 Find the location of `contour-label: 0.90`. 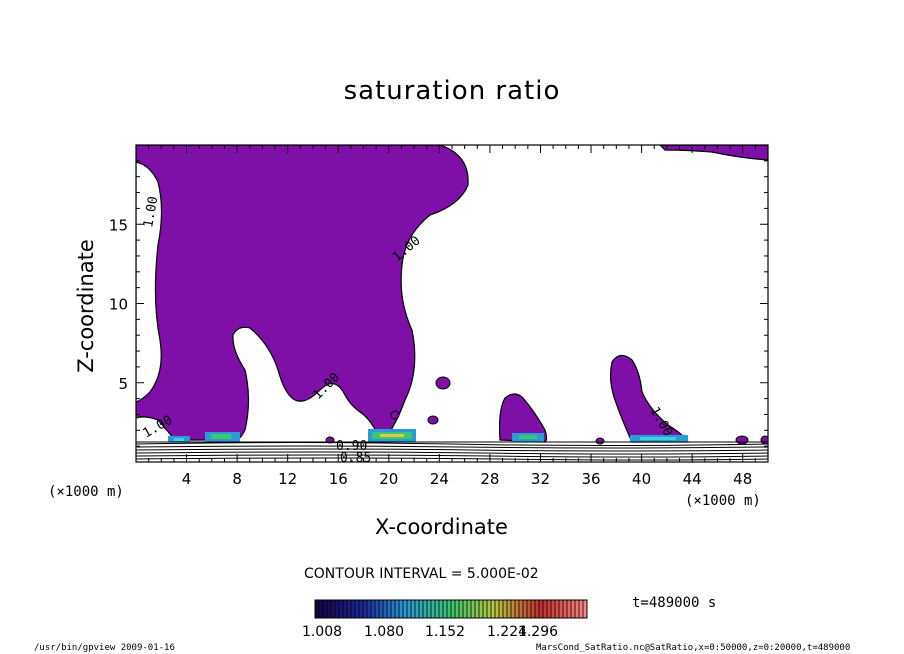

contour-label: 0.90 is located at coordinates (351, 446).